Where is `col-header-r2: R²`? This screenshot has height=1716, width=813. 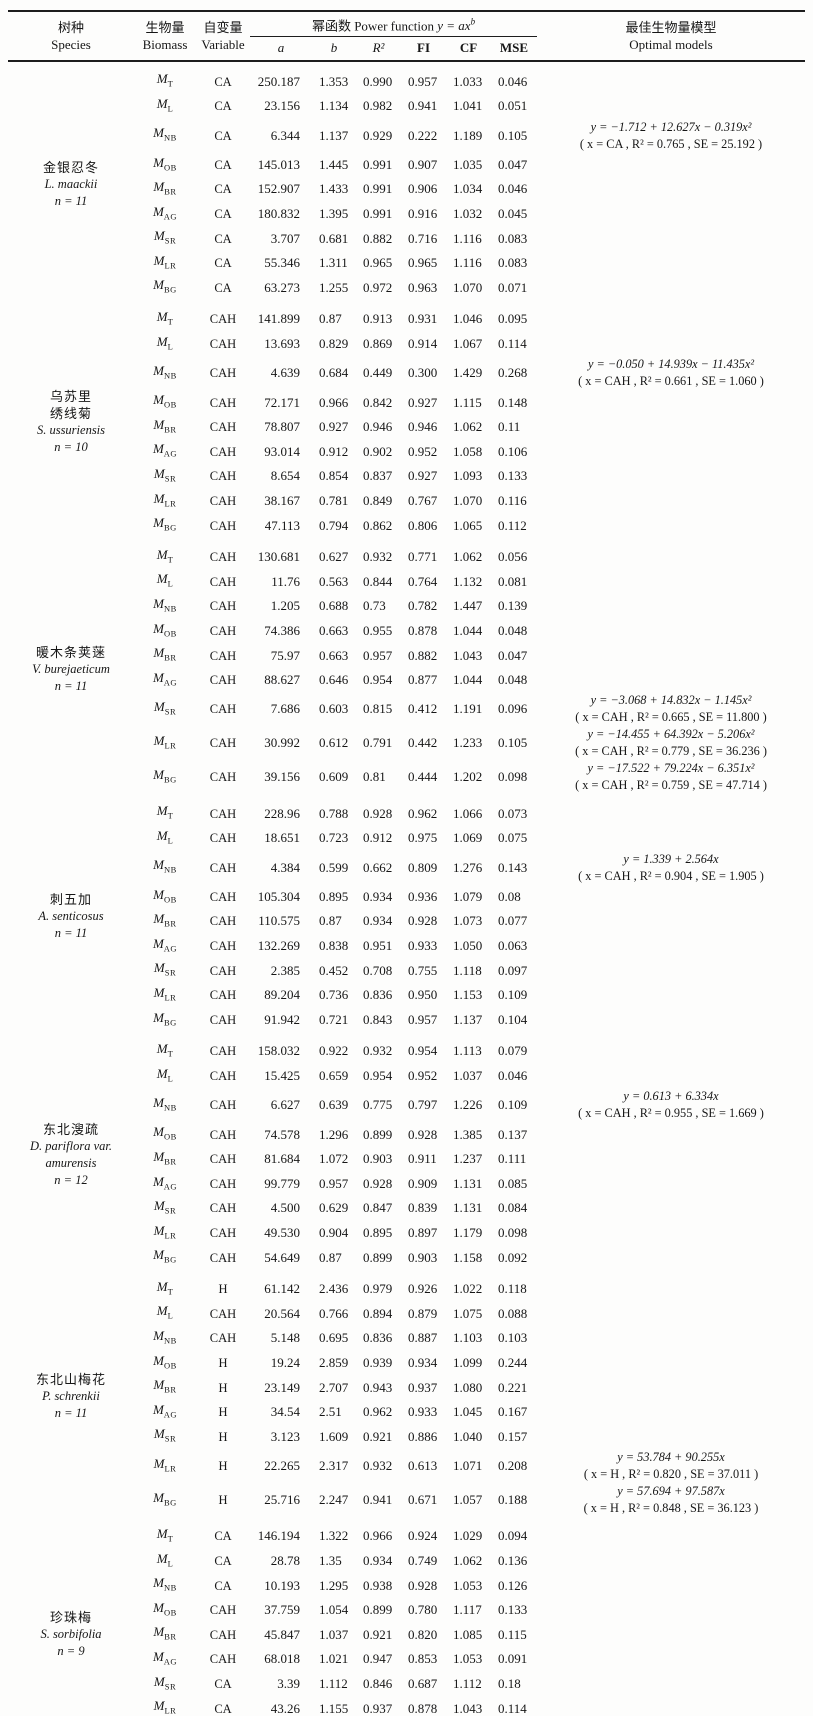 col-header-r2: R² is located at coordinates (378, 49).